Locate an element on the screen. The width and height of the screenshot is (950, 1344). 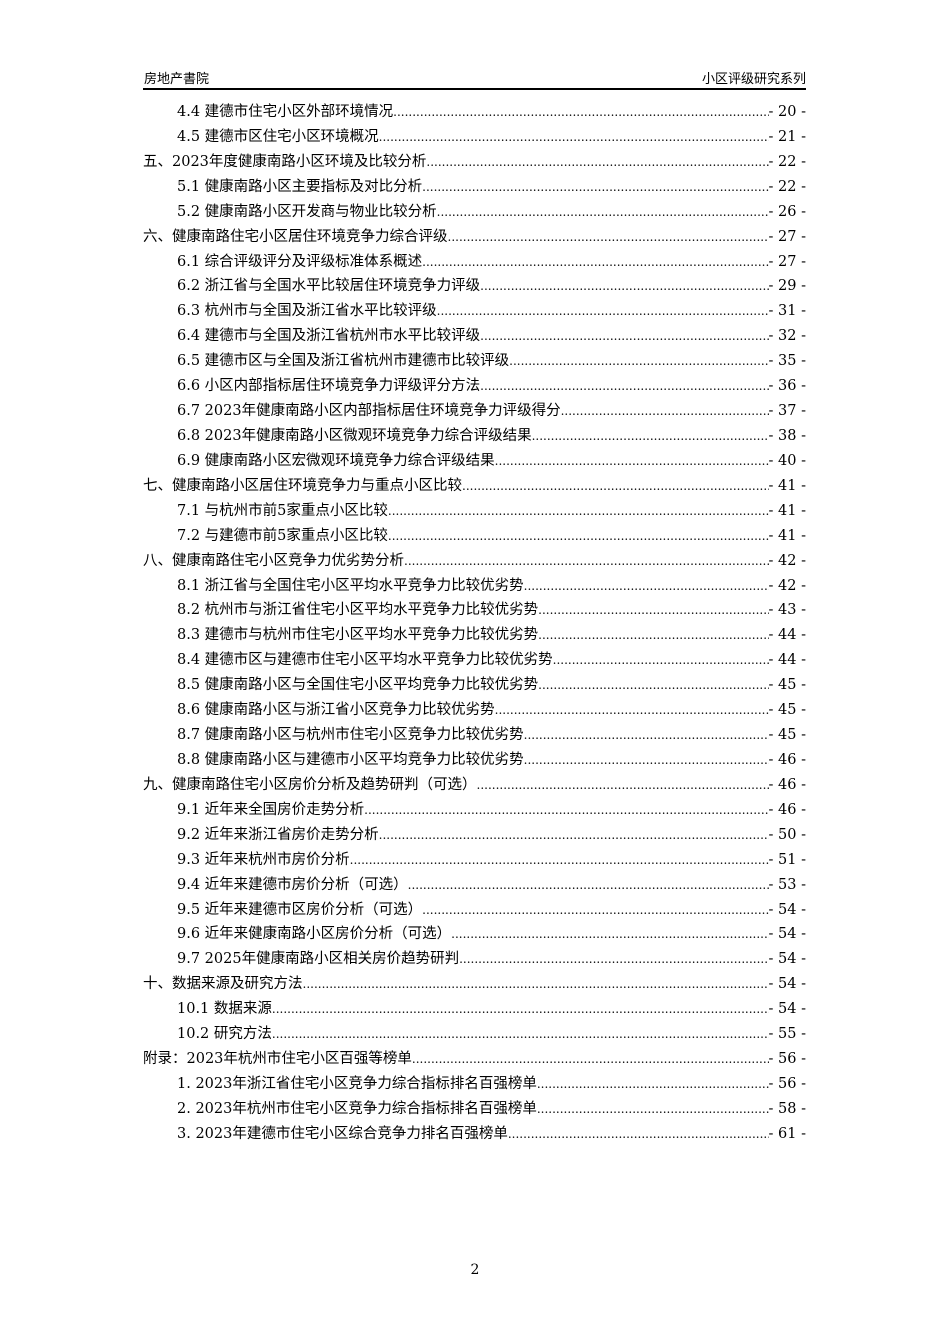
toc-section-entry: 10.2 研究方法 - 55 - is located at coordinates (474, 1034).